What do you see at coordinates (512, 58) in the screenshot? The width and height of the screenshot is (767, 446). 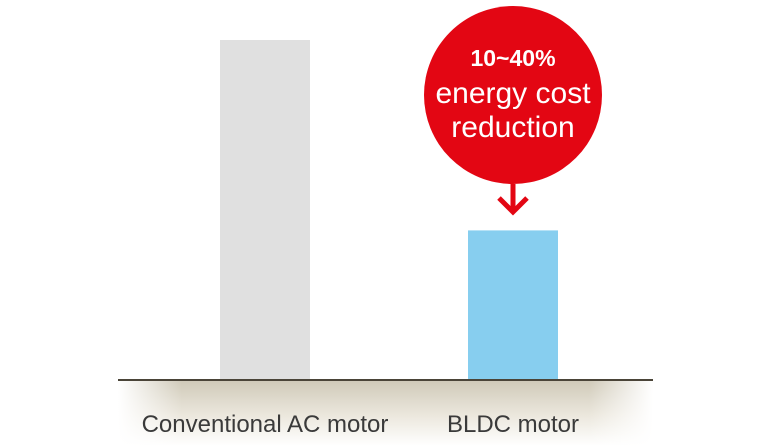 I see `callout-percent: 10~40%` at bounding box center [512, 58].